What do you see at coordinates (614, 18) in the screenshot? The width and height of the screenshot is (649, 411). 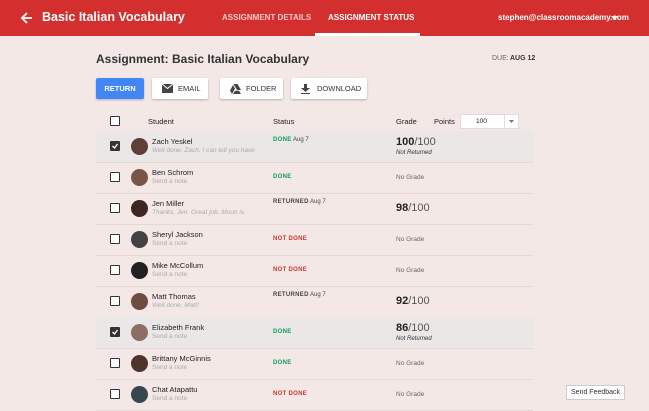 I see `user-dropdown` at bounding box center [614, 18].